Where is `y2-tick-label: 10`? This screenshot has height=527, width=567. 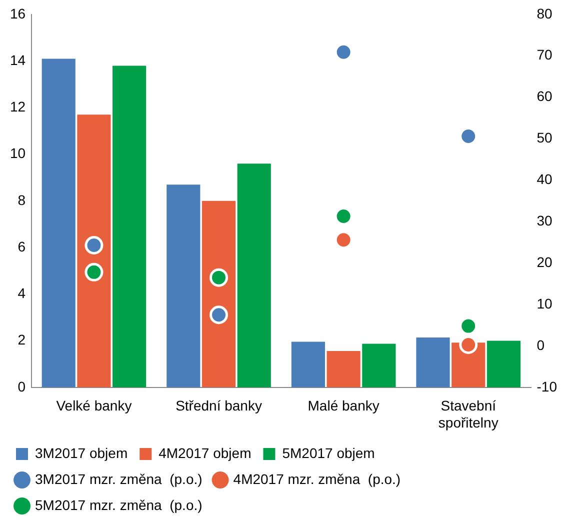 y2-tick-label: 10 is located at coordinates (544, 303).